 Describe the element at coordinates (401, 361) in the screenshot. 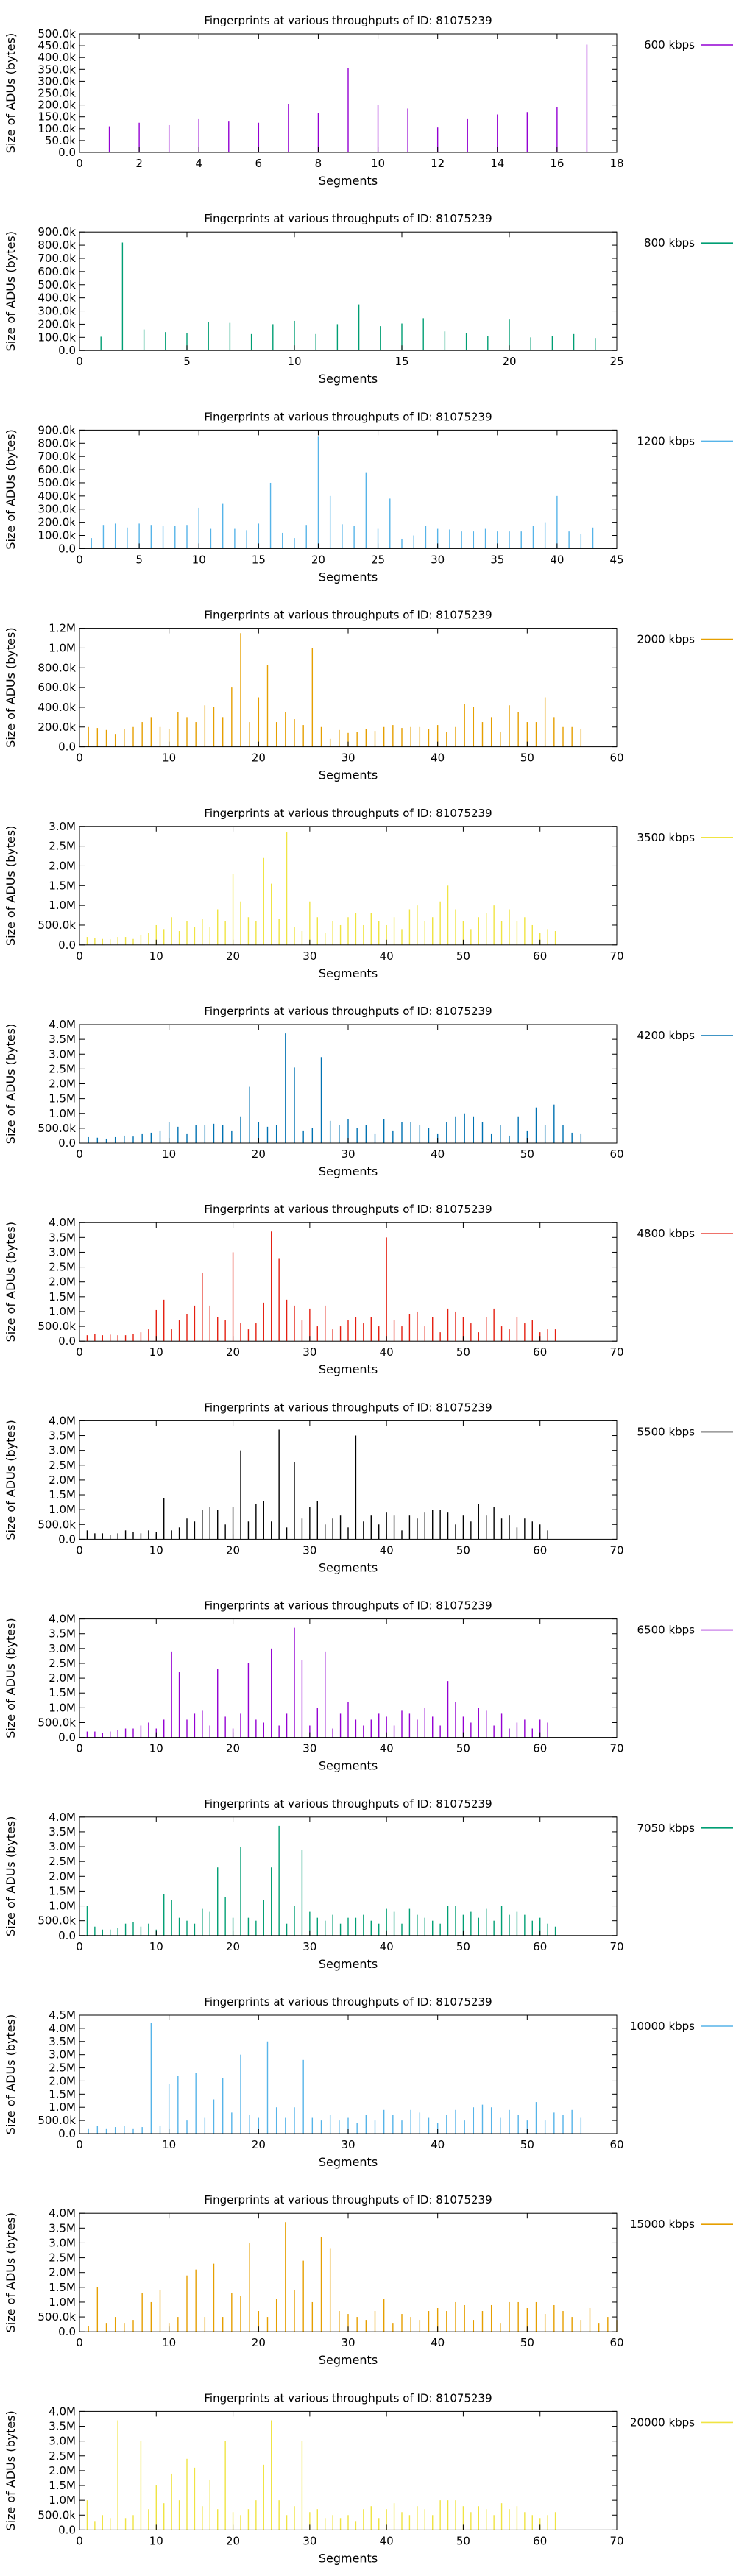

I see `x-tick-label: 15` at that location.